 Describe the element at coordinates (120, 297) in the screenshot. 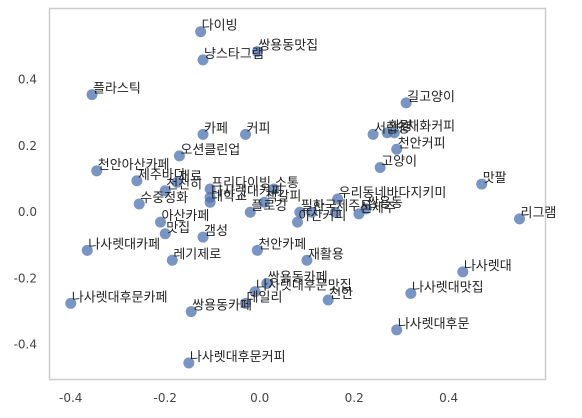

I see `point-label: 나사렛대후문카페` at that location.